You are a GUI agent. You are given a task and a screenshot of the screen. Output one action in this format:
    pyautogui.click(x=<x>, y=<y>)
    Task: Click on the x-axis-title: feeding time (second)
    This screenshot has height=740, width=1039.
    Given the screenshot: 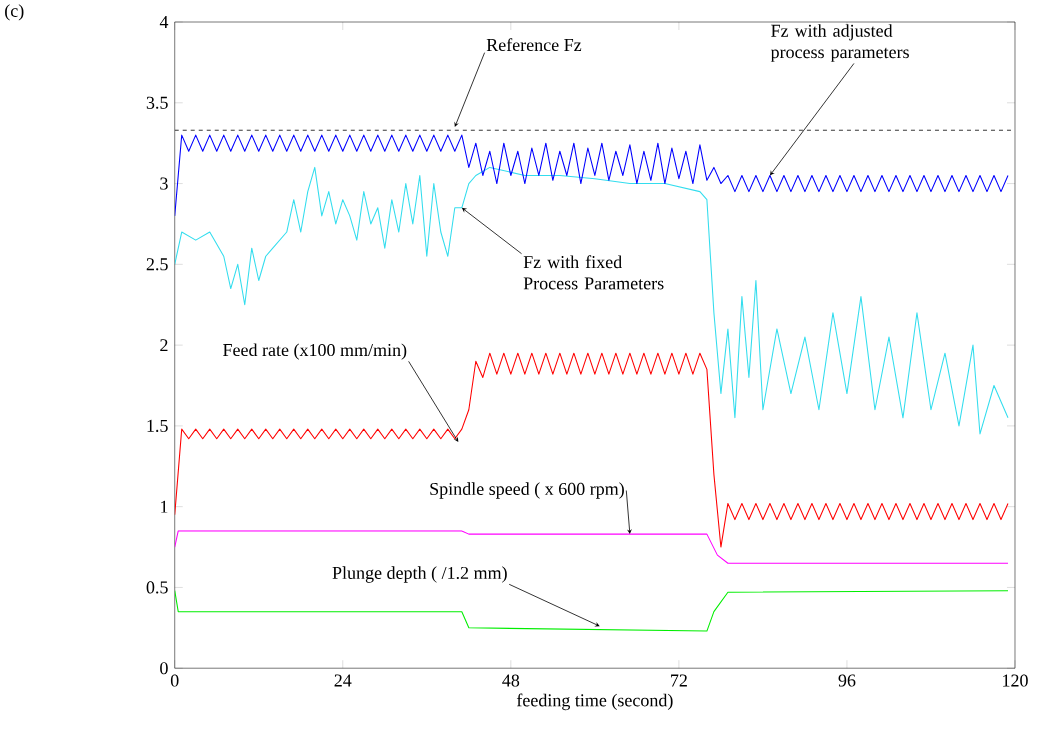 What is the action you would take?
    pyautogui.click(x=594, y=702)
    